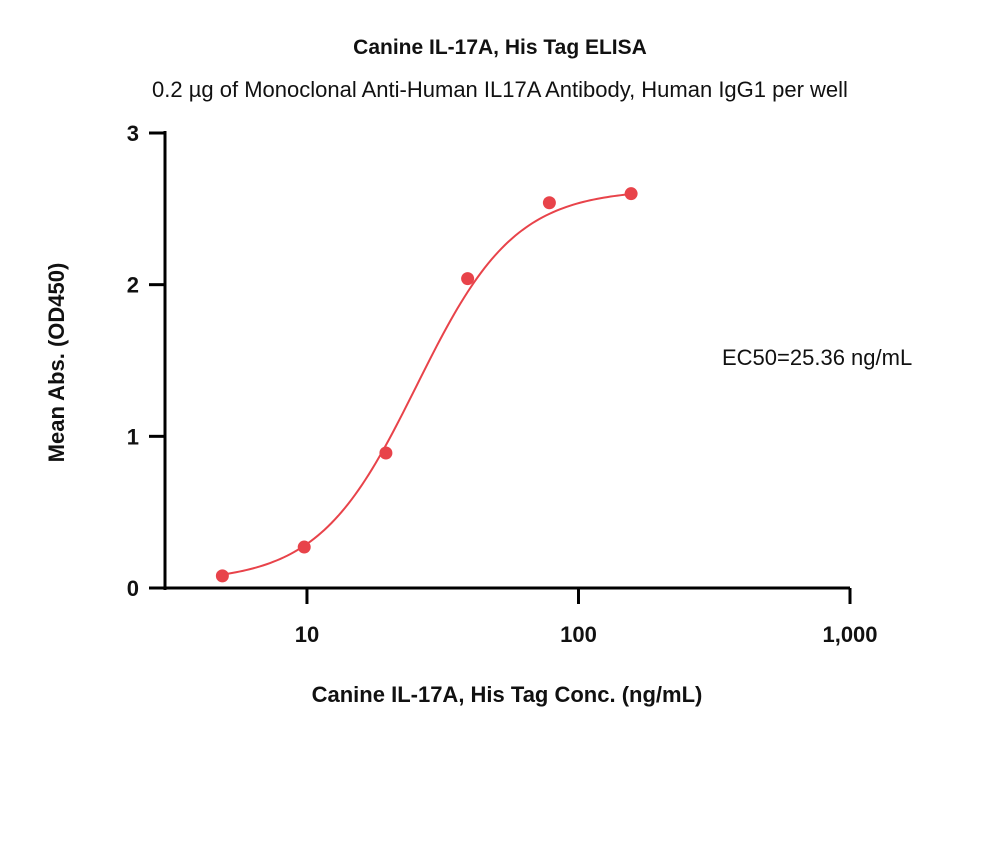 Image resolution: width=1000 pixels, height=860 pixels. Describe the element at coordinates (817, 357) in the screenshot. I see `ec50-annotation: EC50=25.36 ng/mL` at that location.